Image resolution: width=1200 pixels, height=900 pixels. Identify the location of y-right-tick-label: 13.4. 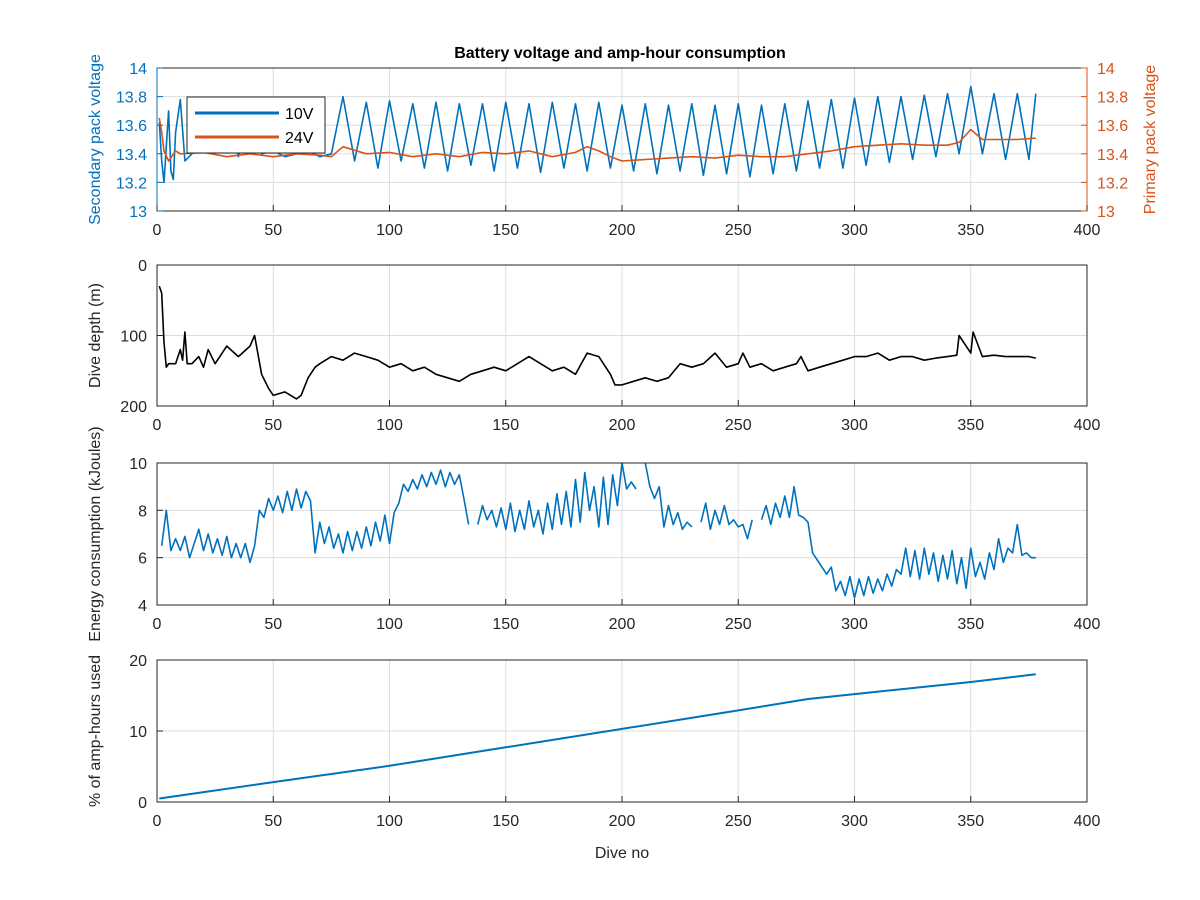
(1112, 155).